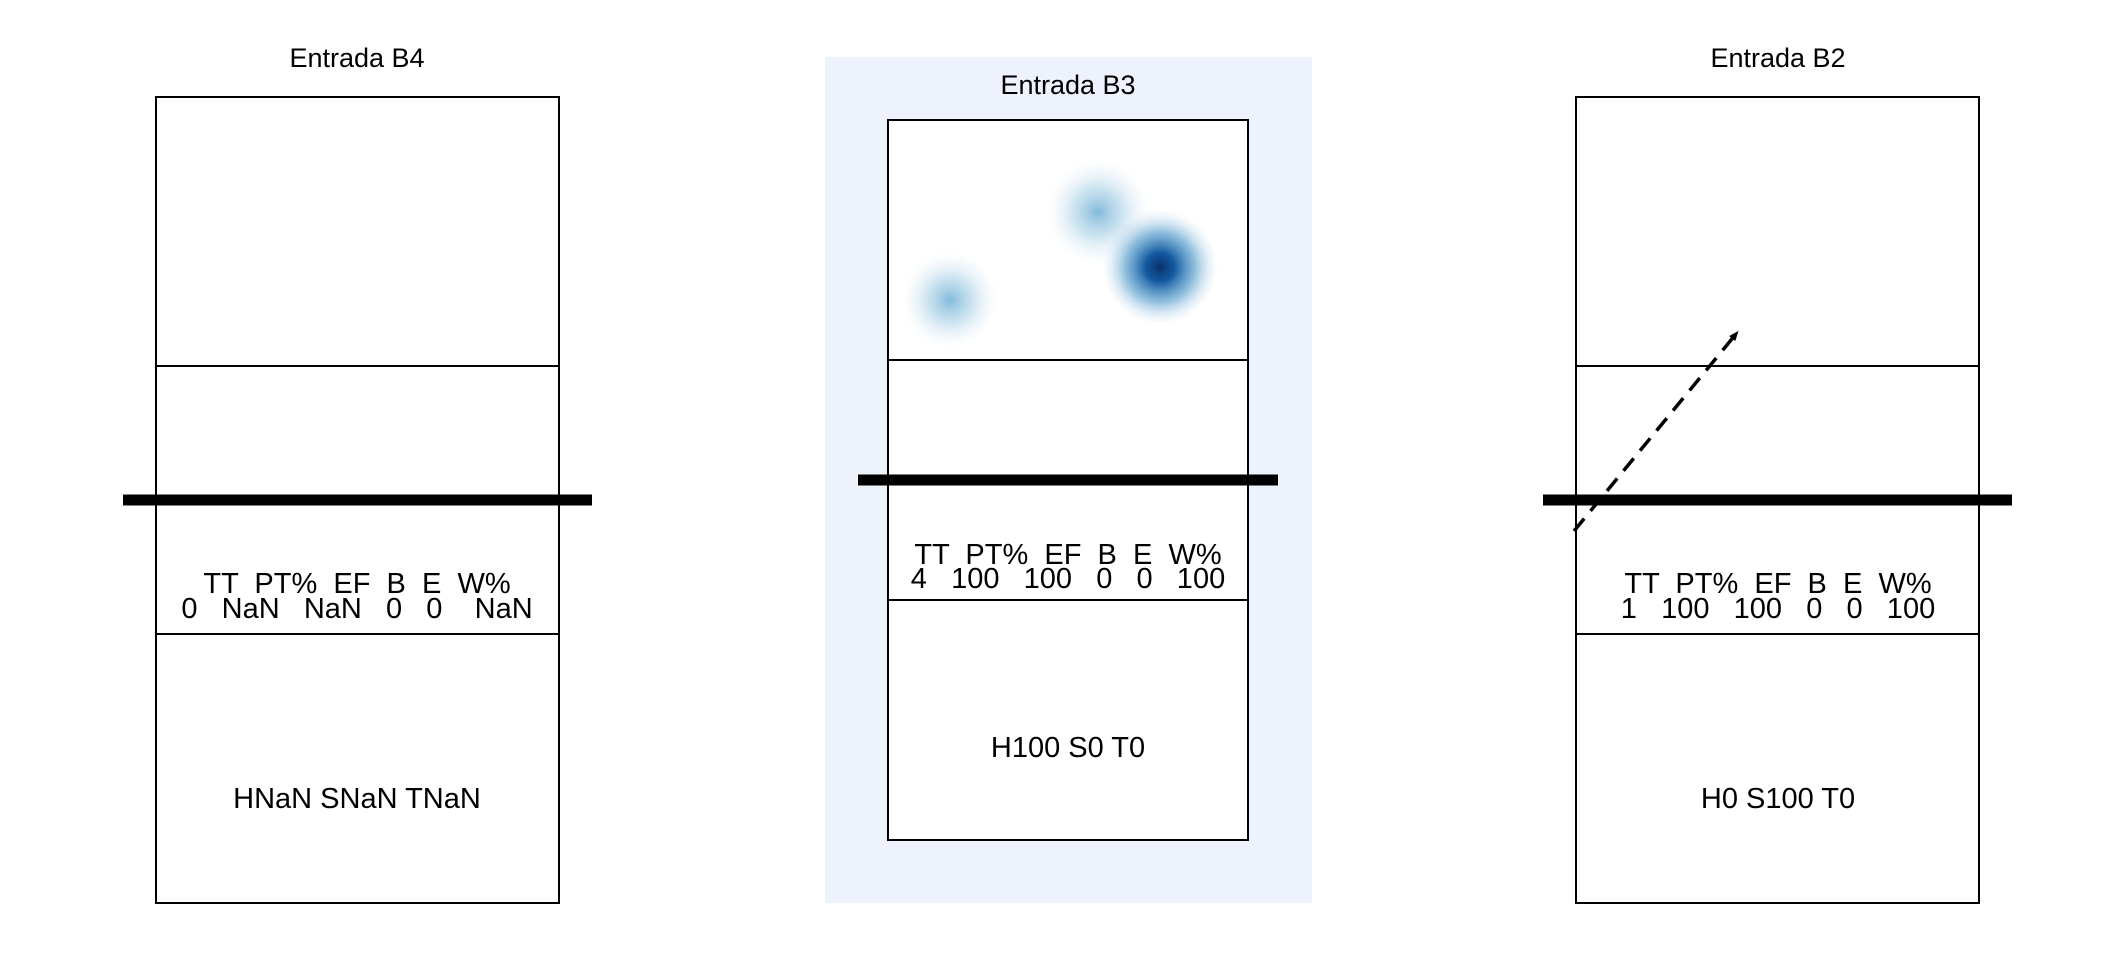 The image size is (2112, 960). I want to click on stats-values: 1 100 100 0 0 100, so click(1778, 609).